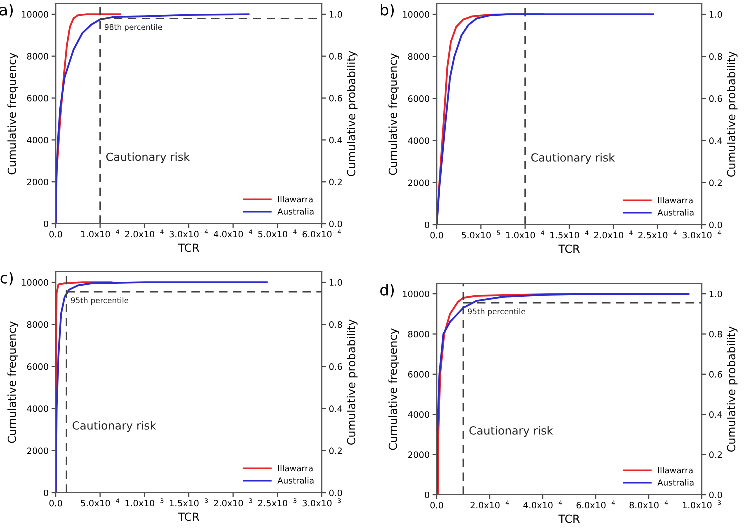  Describe the element at coordinates (7, 11) in the screenshot. I see `chart-title: a)` at that location.